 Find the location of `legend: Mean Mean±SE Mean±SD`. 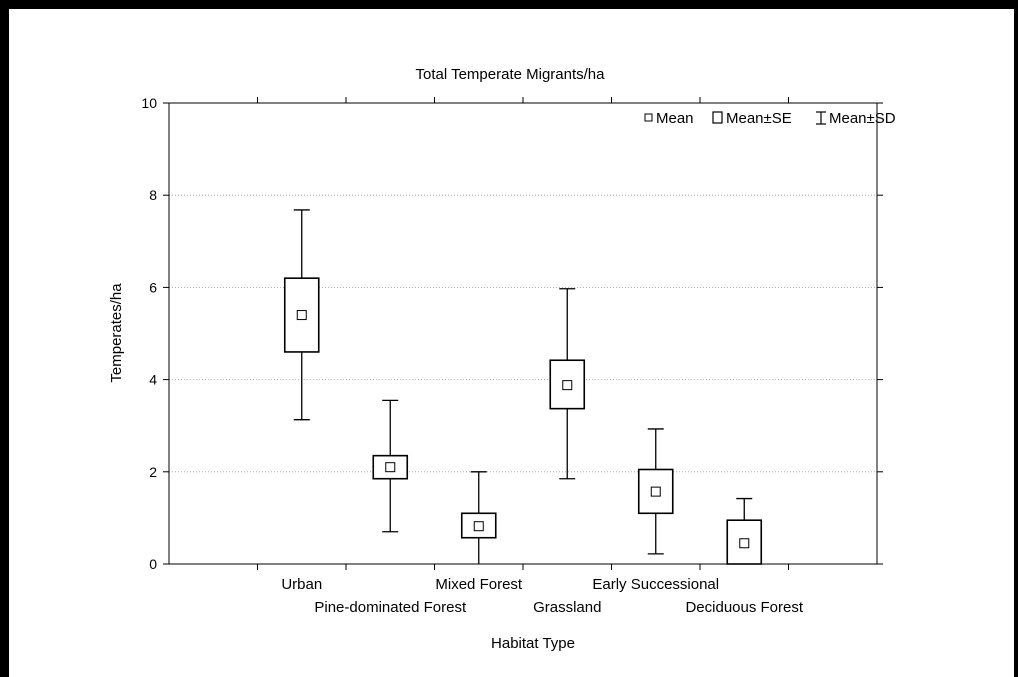

legend: Mean Mean±SE Mean±SD is located at coordinates (770, 118).